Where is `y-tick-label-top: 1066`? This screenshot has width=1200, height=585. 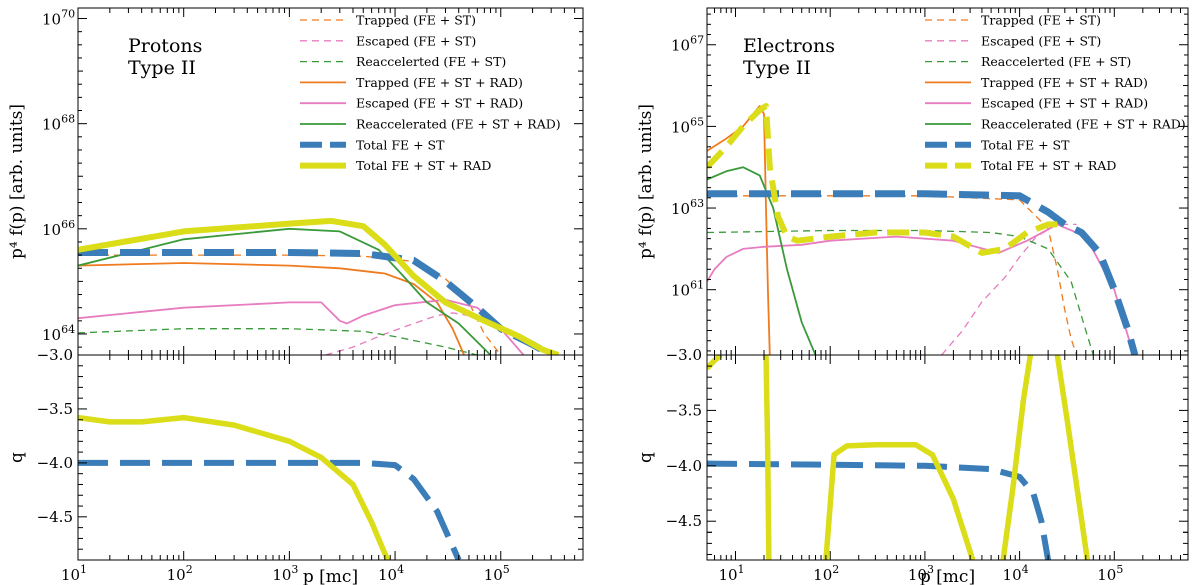 y-tick-label-top: 1066 is located at coordinates (58, 228).